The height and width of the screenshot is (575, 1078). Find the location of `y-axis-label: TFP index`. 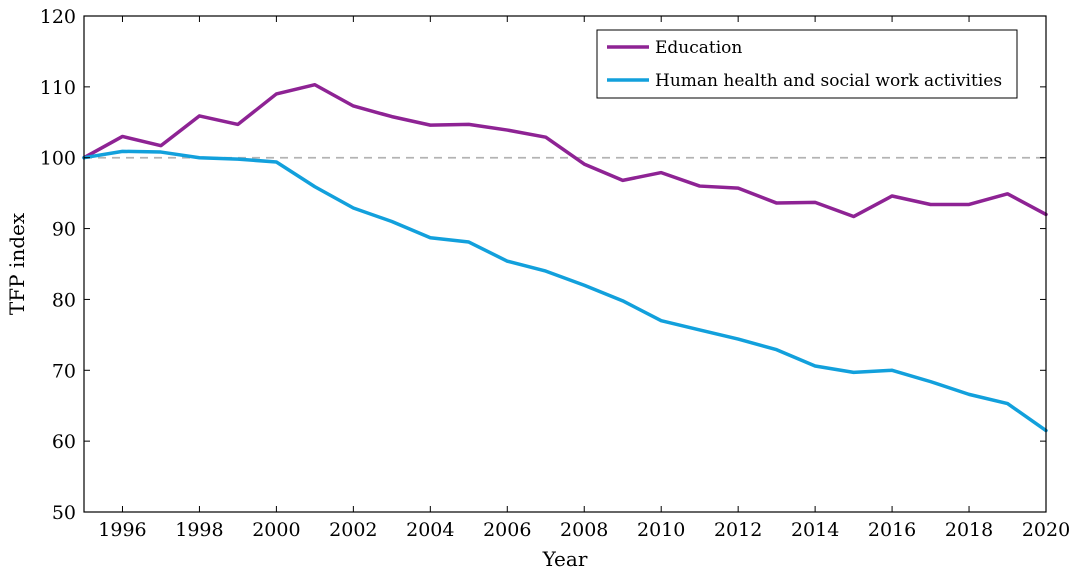

y-axis-label: TFP index is located at coordinates (17, 263).